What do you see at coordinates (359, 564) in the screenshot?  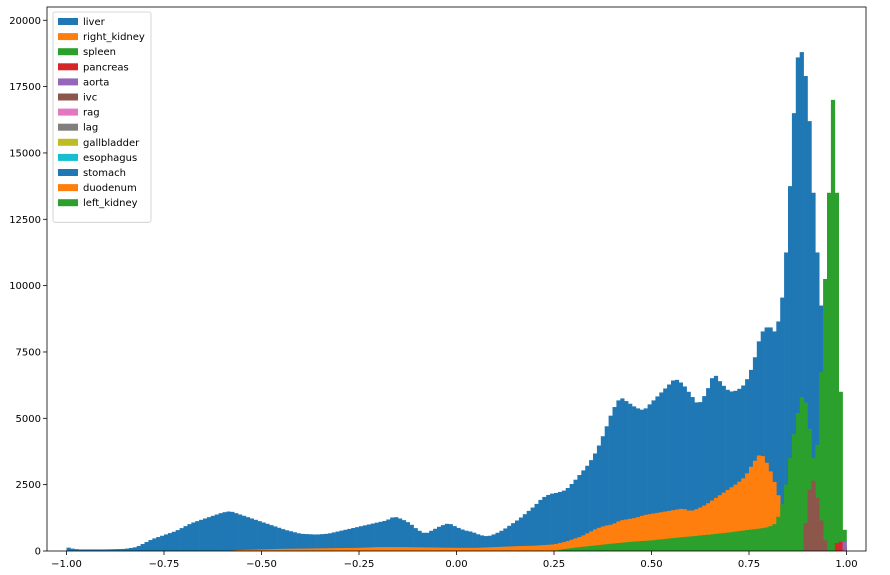 I see `x-tick-label: −0.25` at bounding box center [359, 564].